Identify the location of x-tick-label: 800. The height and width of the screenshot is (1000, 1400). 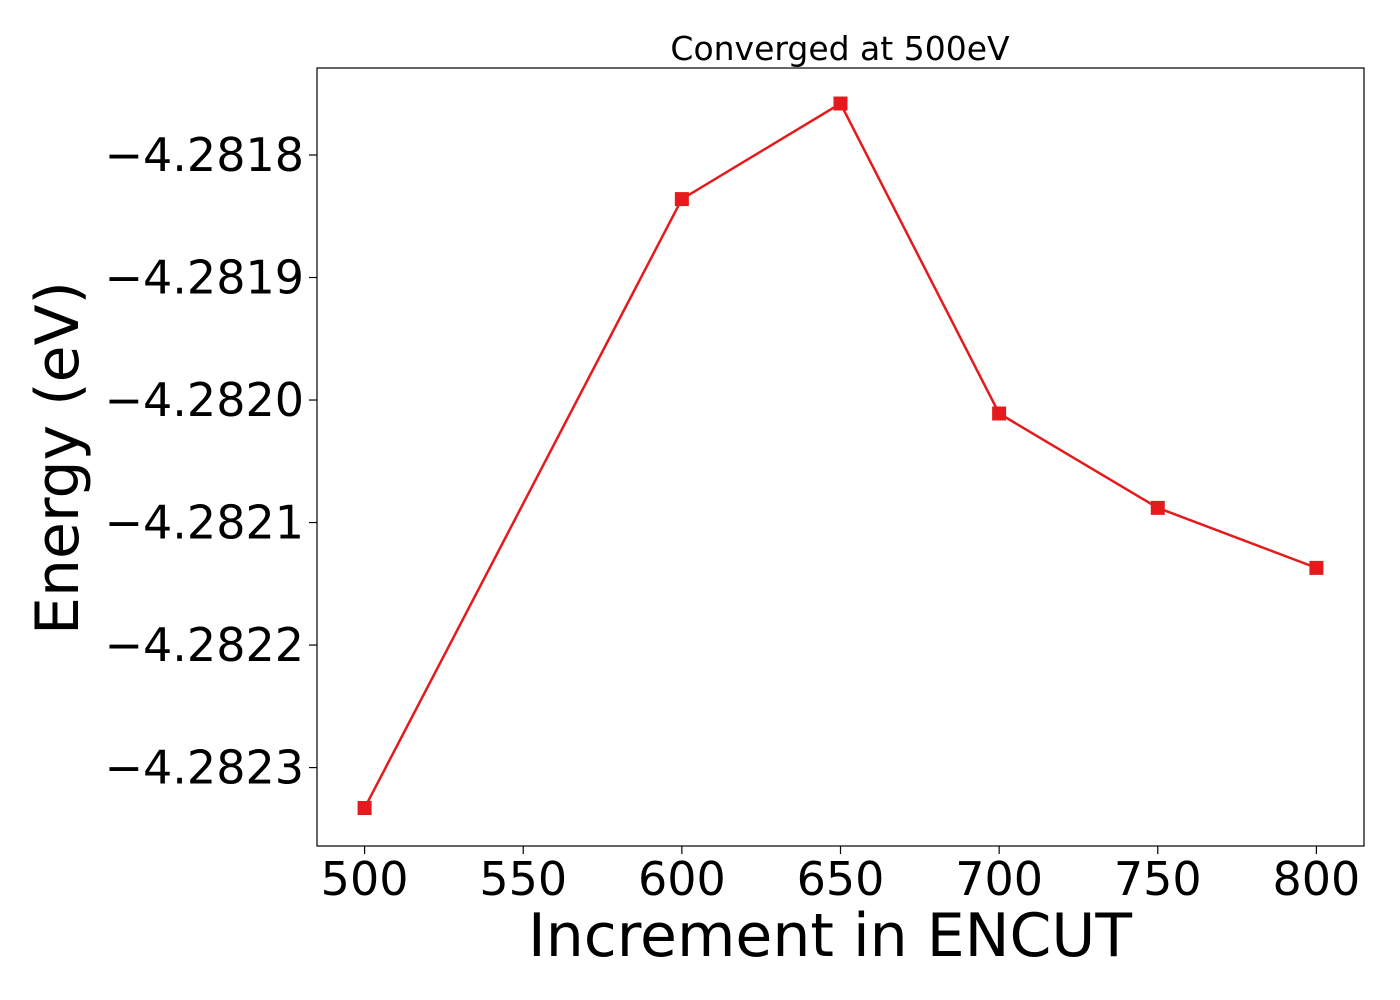
(1317, 879).